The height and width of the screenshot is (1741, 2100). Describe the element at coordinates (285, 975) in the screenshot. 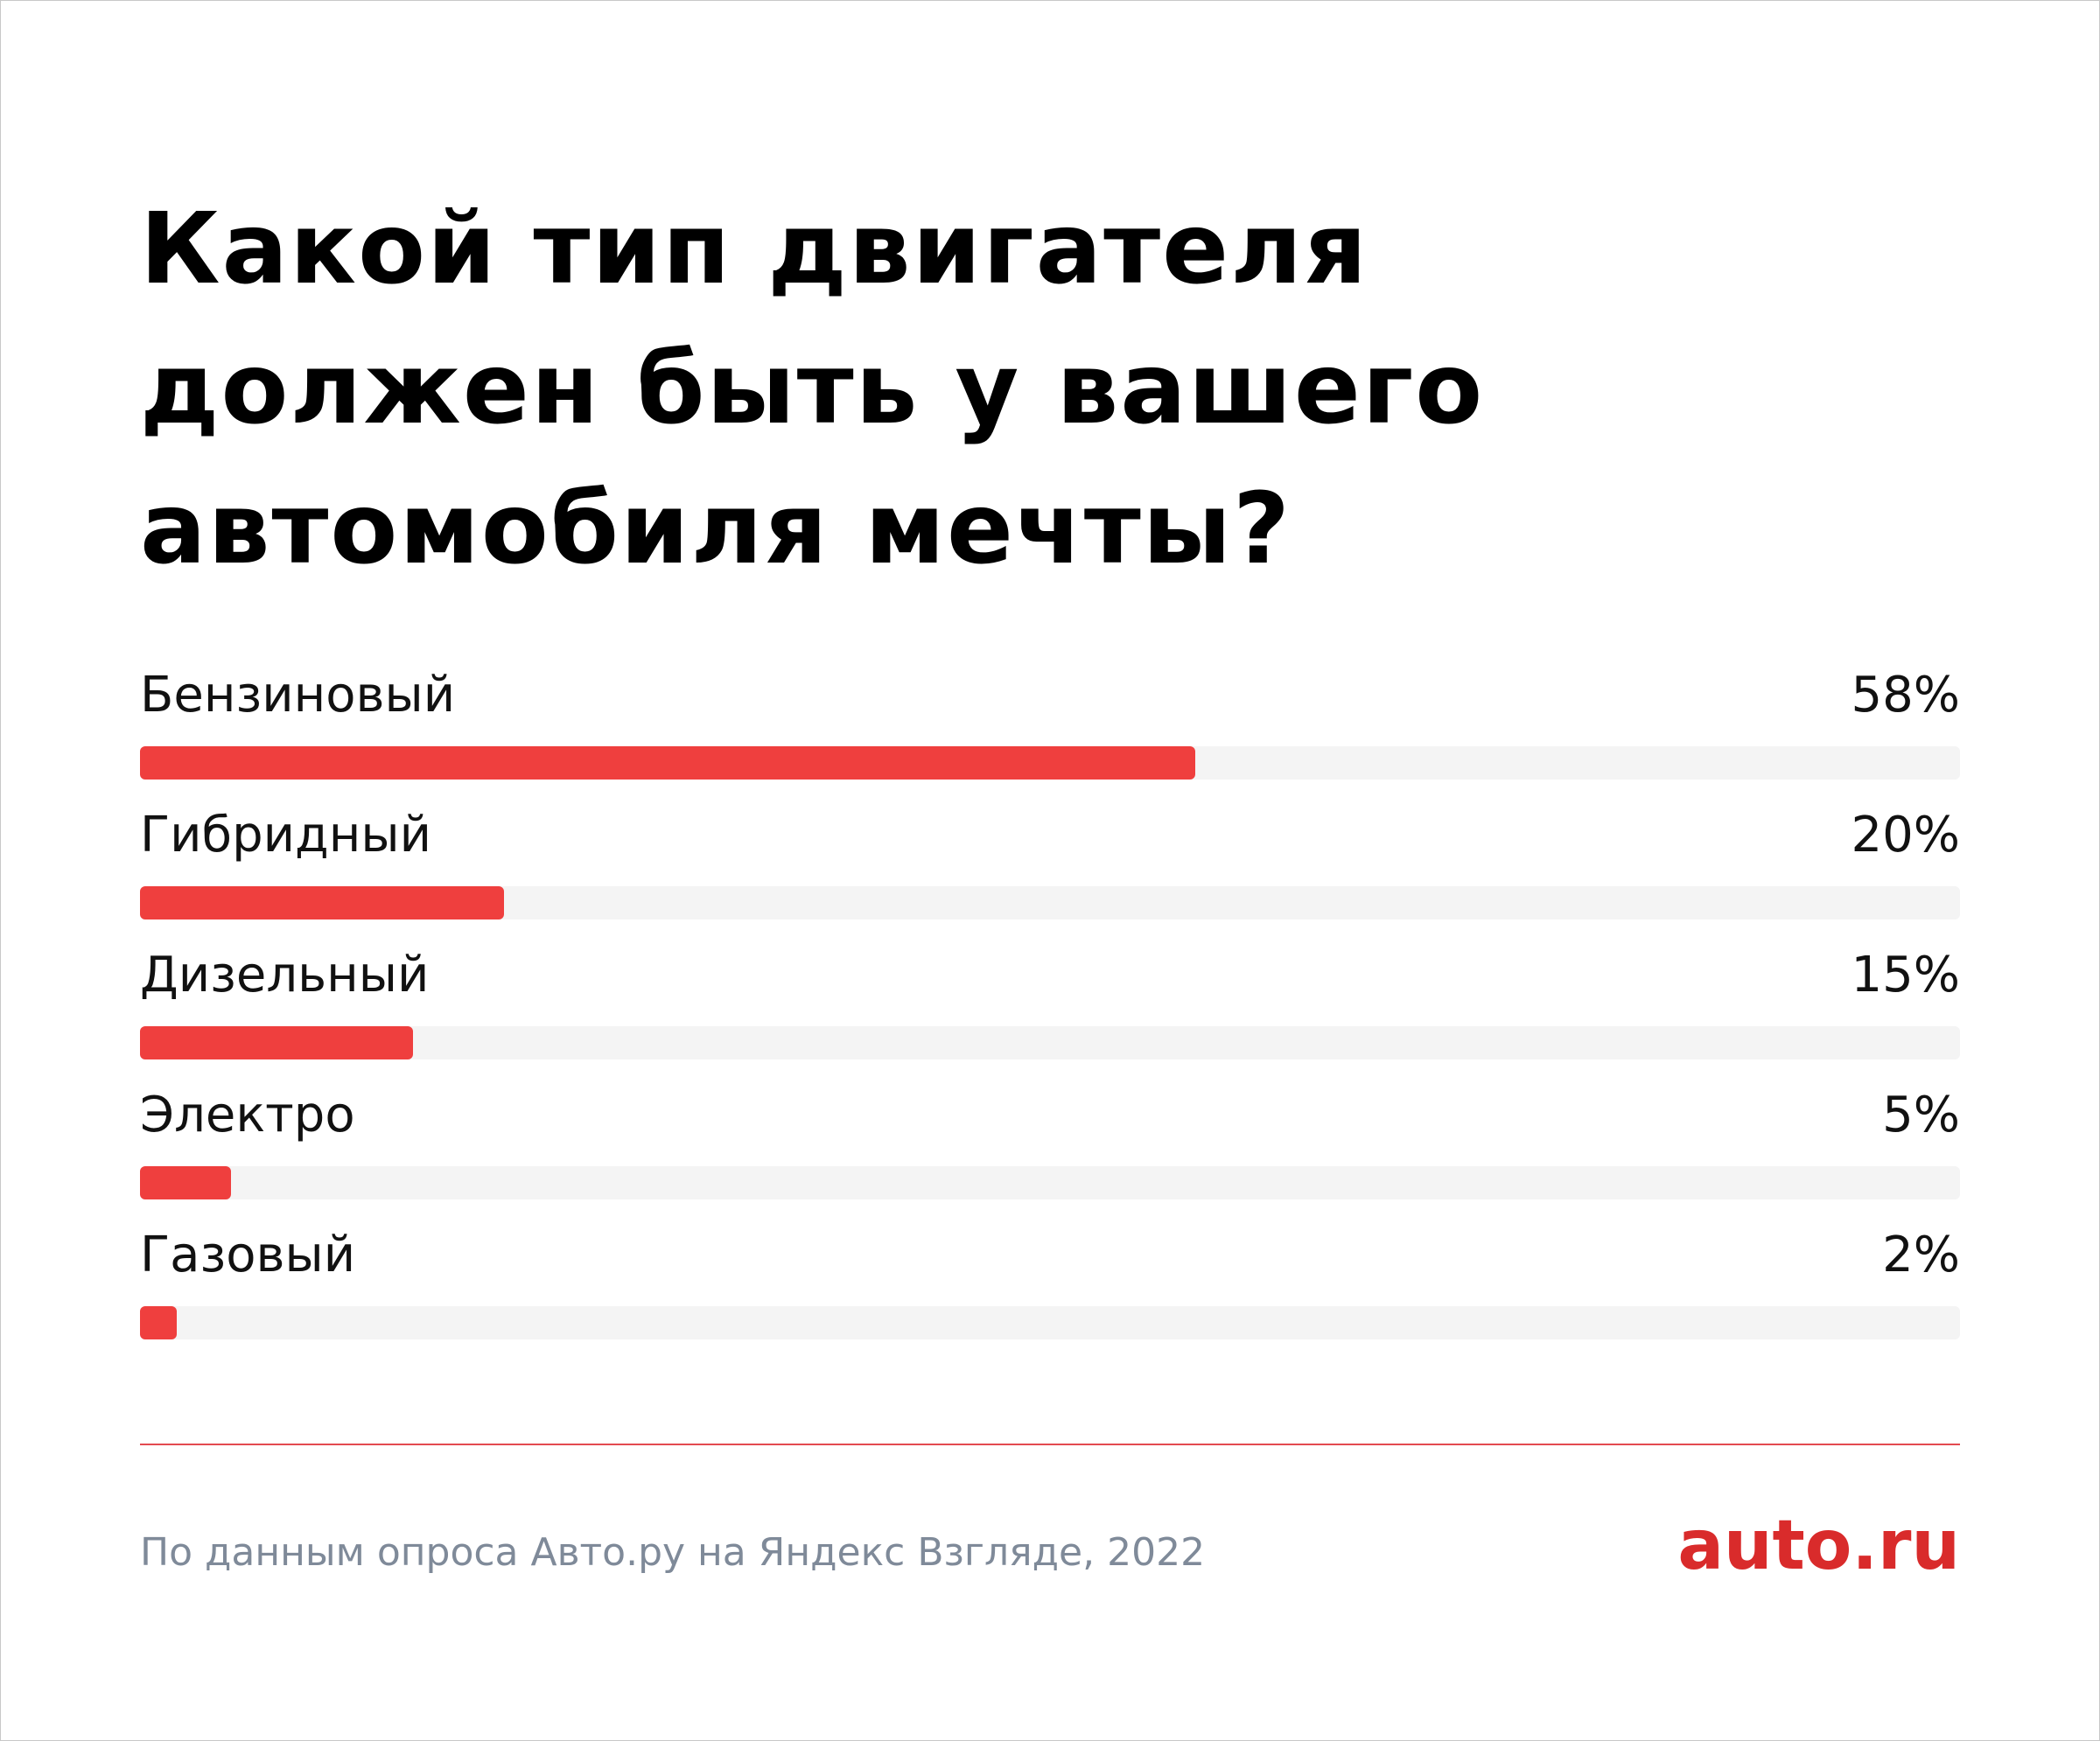

I see `bar-label: Дизельный` at that location.